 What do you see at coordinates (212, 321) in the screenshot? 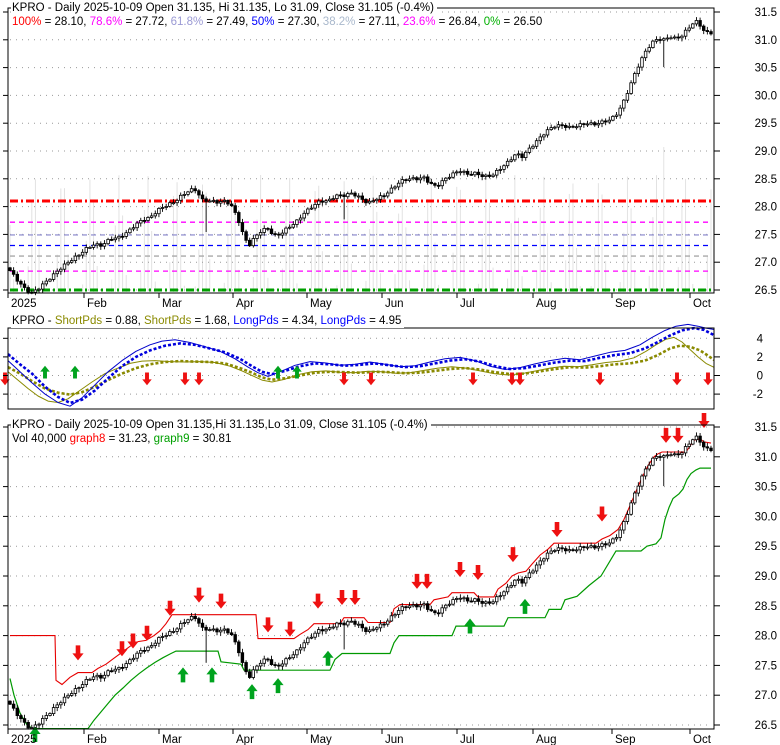
I see `legend-segment: = 1.68,` at bounding box center [212, 321].